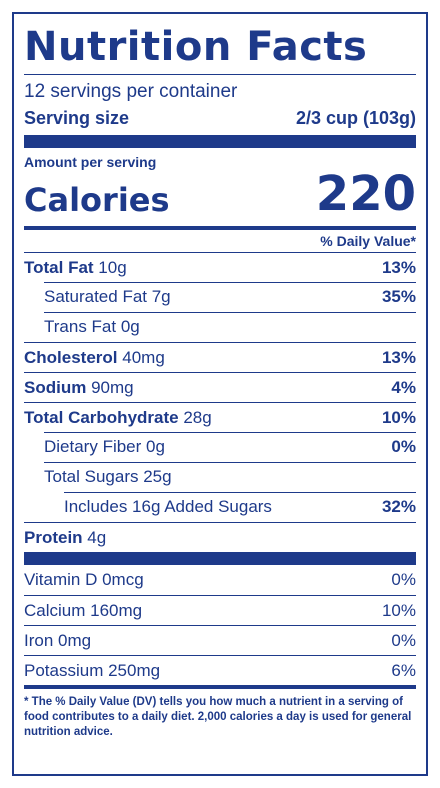 The width and height of the screenshot is (440, 788). What do you see at coordinates (110, 387) in the screenshot?
I see `nutrient-amount: 90mg` at bounding box center [110, 387].